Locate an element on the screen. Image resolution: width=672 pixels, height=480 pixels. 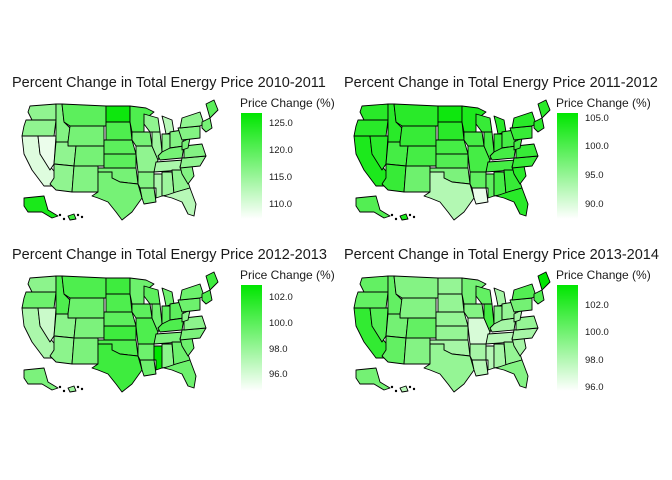
state-ar is located at coordinates (146, 180).